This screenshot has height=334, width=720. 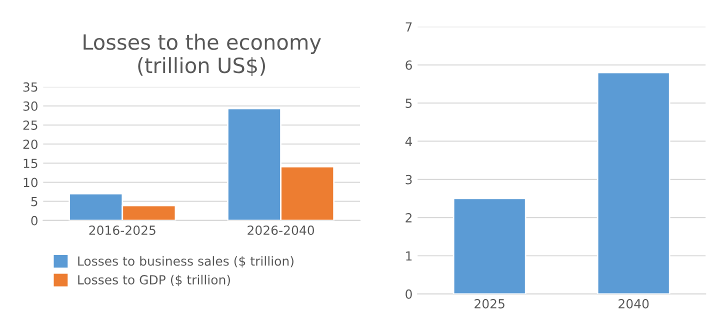 I want to click on x-tick-label: 2016-2025, so click(x=122, y=230).